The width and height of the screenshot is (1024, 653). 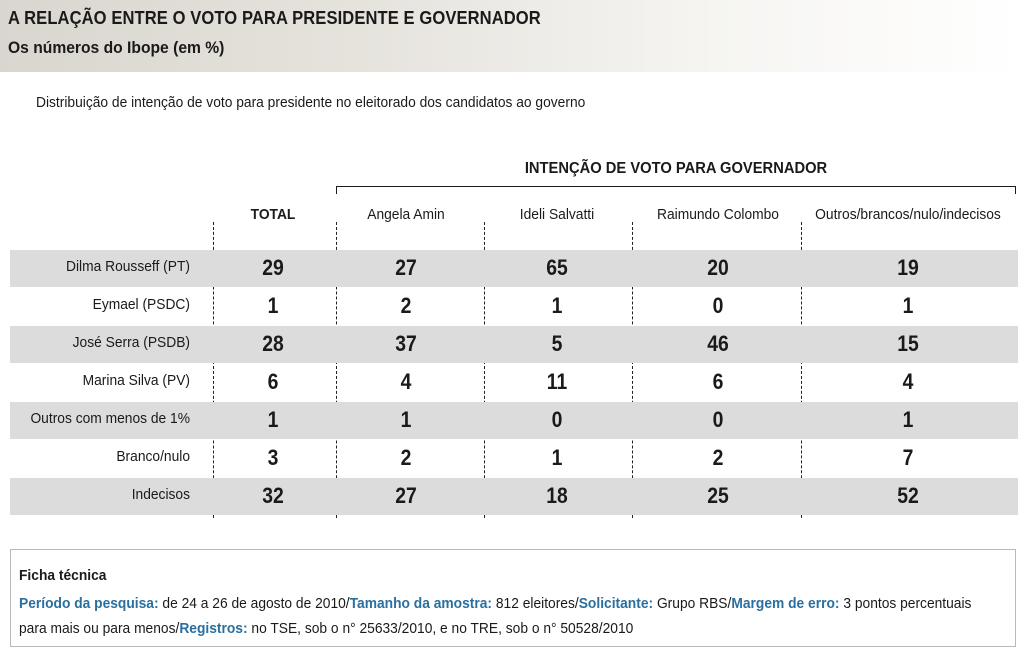 I want to click on row-label: Branco/nulo, so click(x=153, y=456).